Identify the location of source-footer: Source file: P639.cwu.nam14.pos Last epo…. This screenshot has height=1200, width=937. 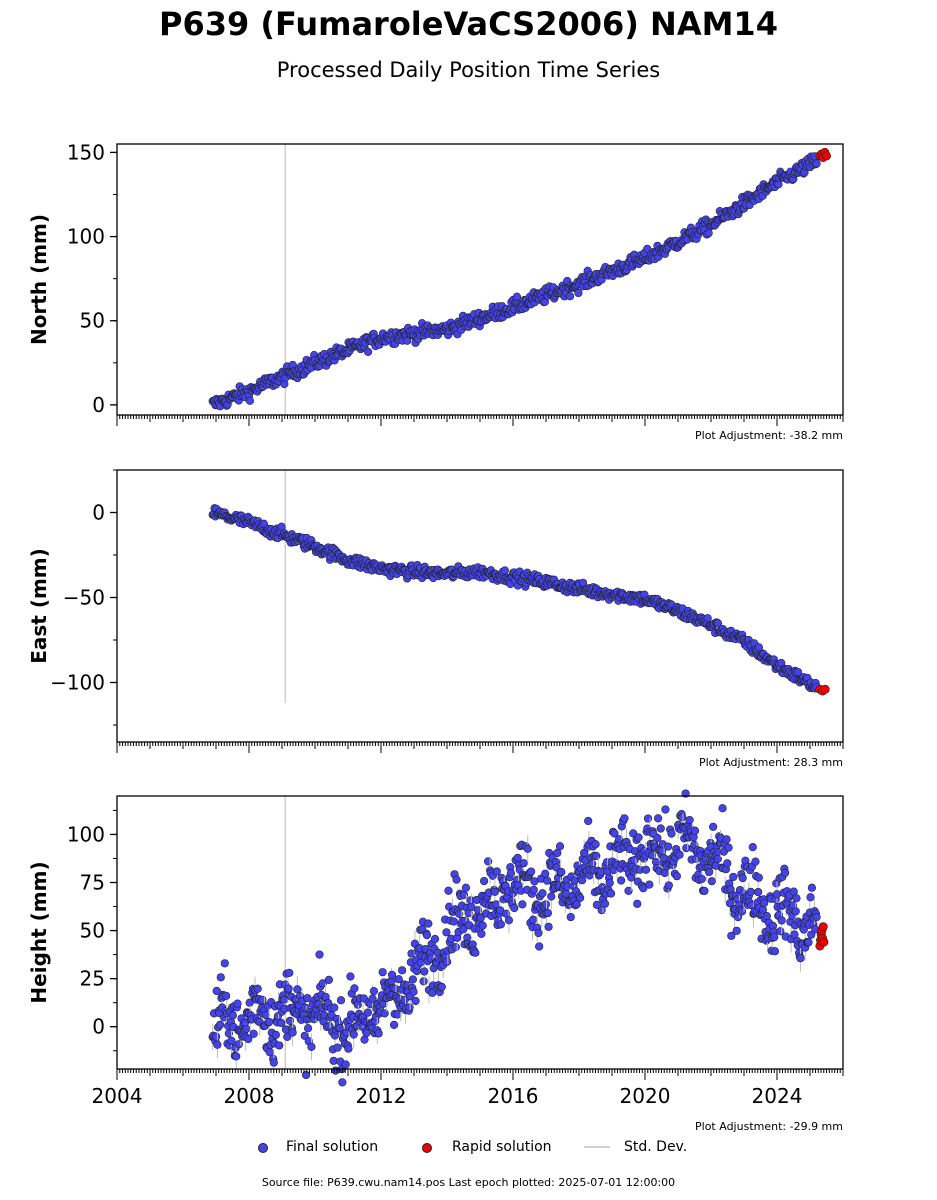
(468, 1182).